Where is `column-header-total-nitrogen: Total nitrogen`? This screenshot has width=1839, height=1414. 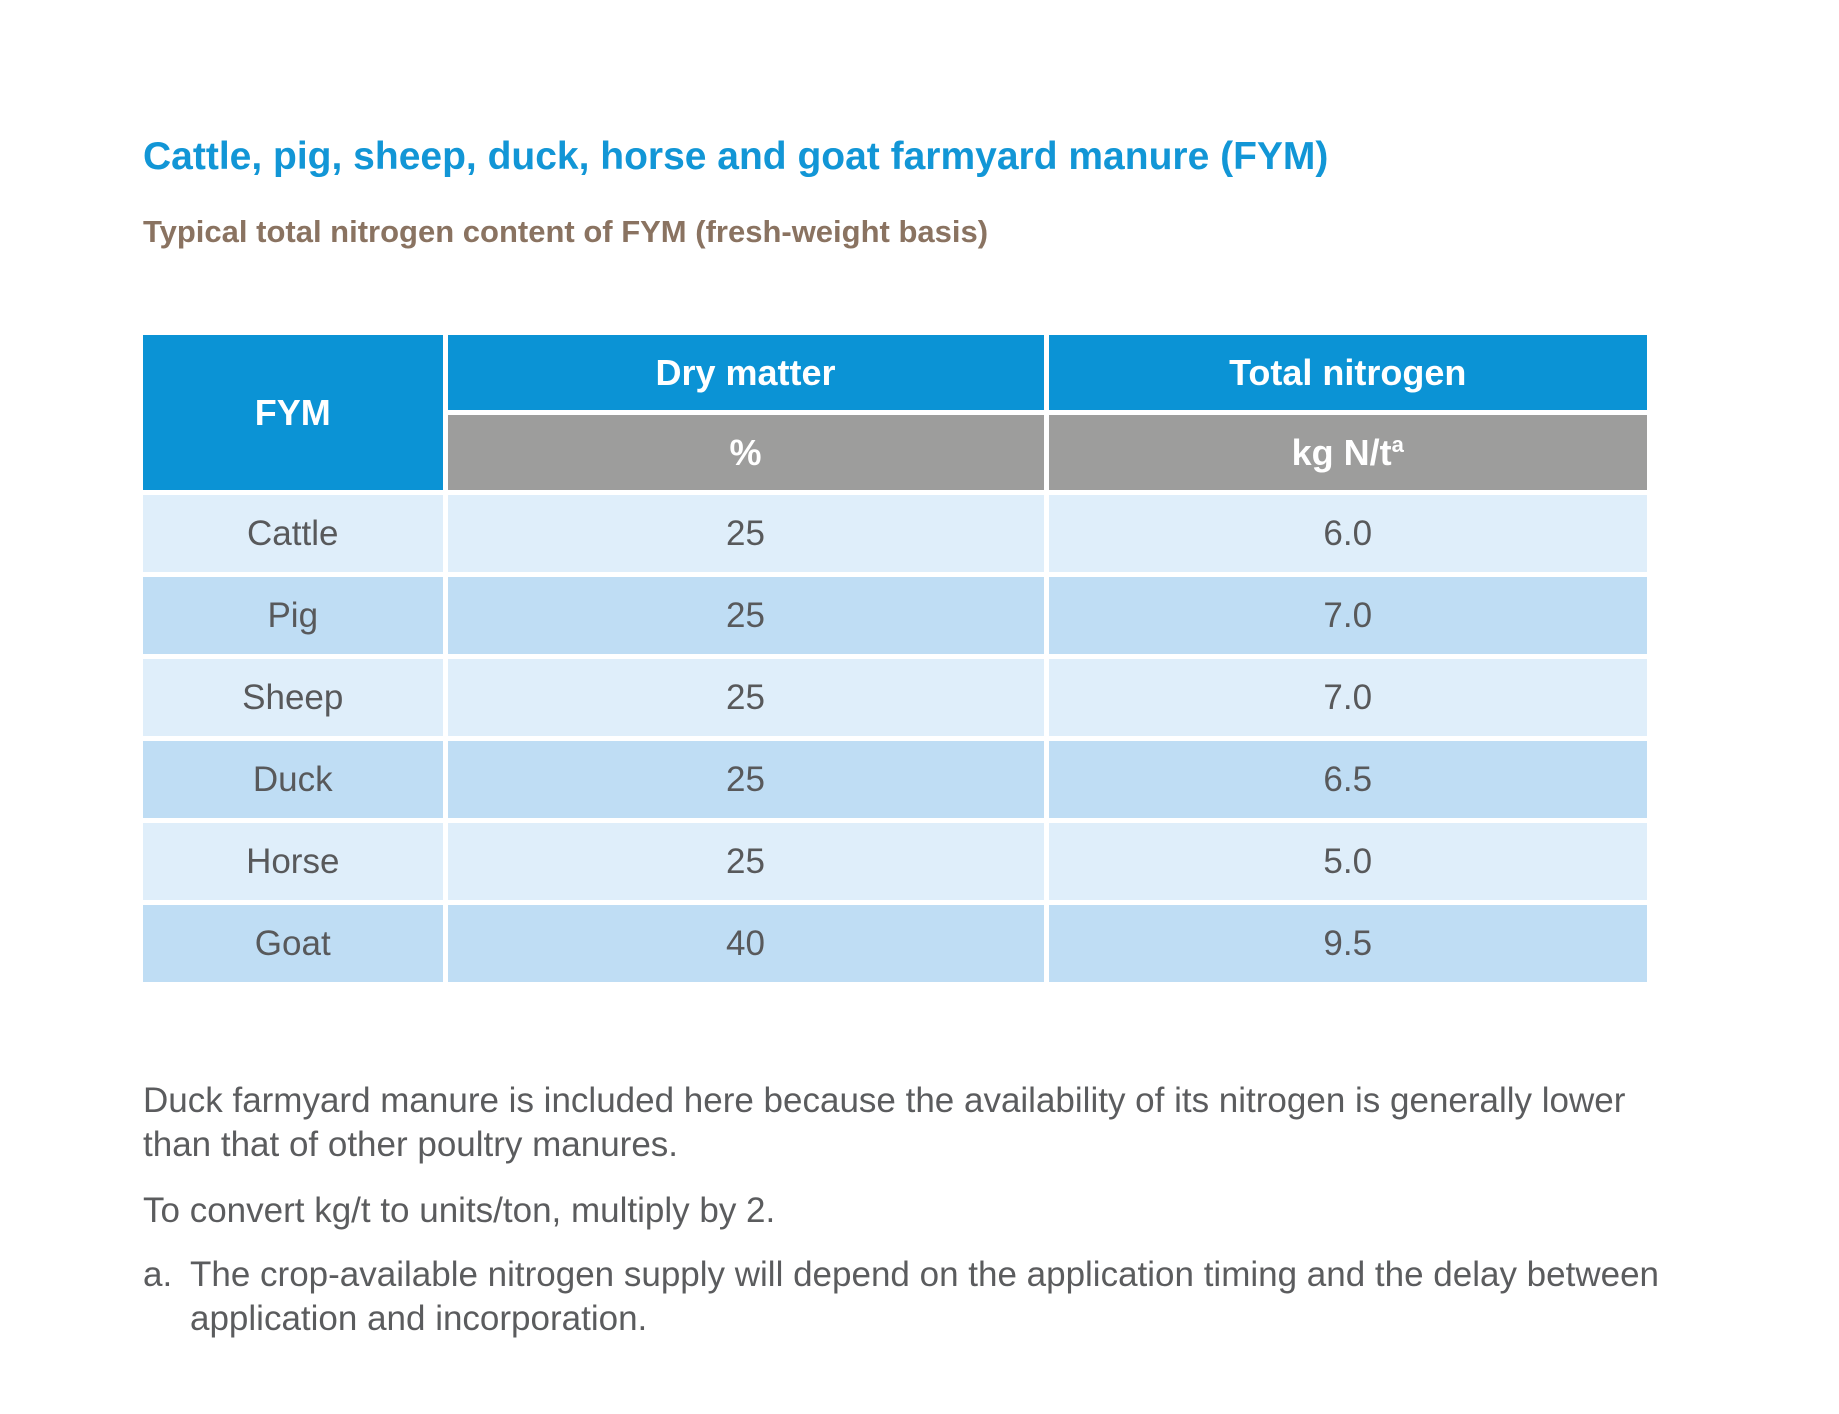
column-header-total-nitrogen: Total nitrogen is located at coordinates (1346, 375).